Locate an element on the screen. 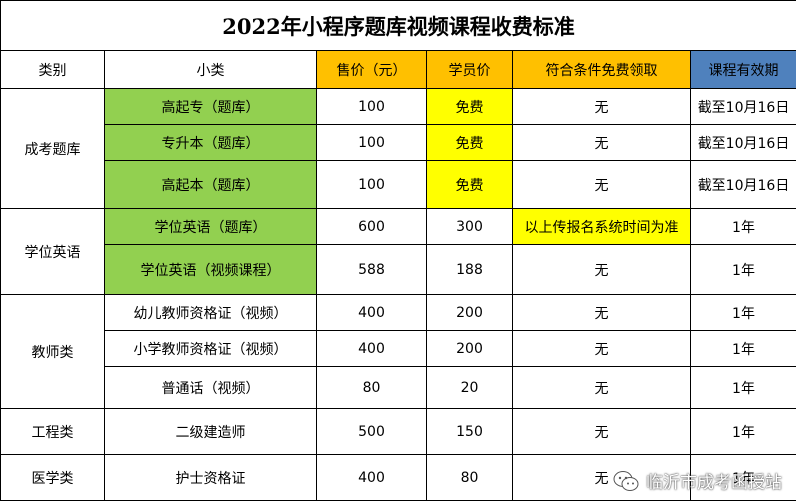 The width and height of the screenshot is (796, 503). category-cell: 成考题库 is located at coordinates (52, 148).